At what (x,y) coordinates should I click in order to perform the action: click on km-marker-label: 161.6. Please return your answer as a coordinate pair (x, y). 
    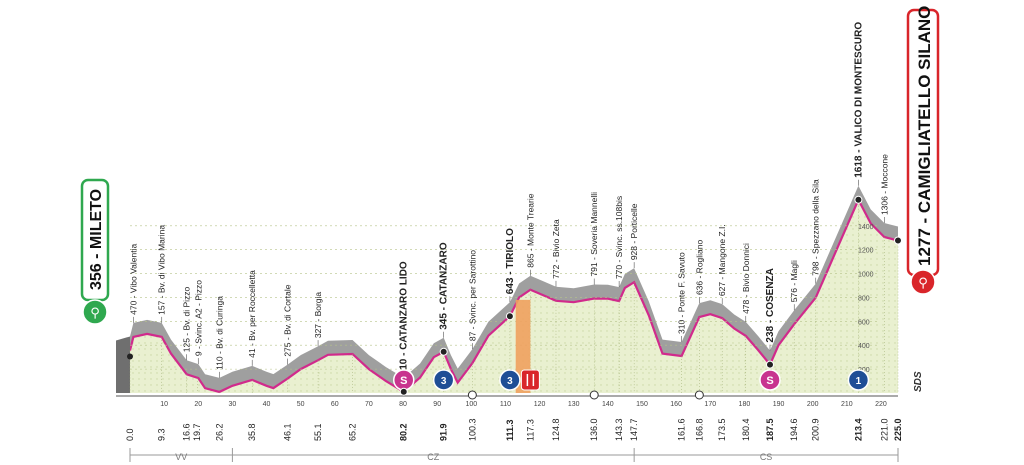
    Looking at the image, I should click on (682, 429).